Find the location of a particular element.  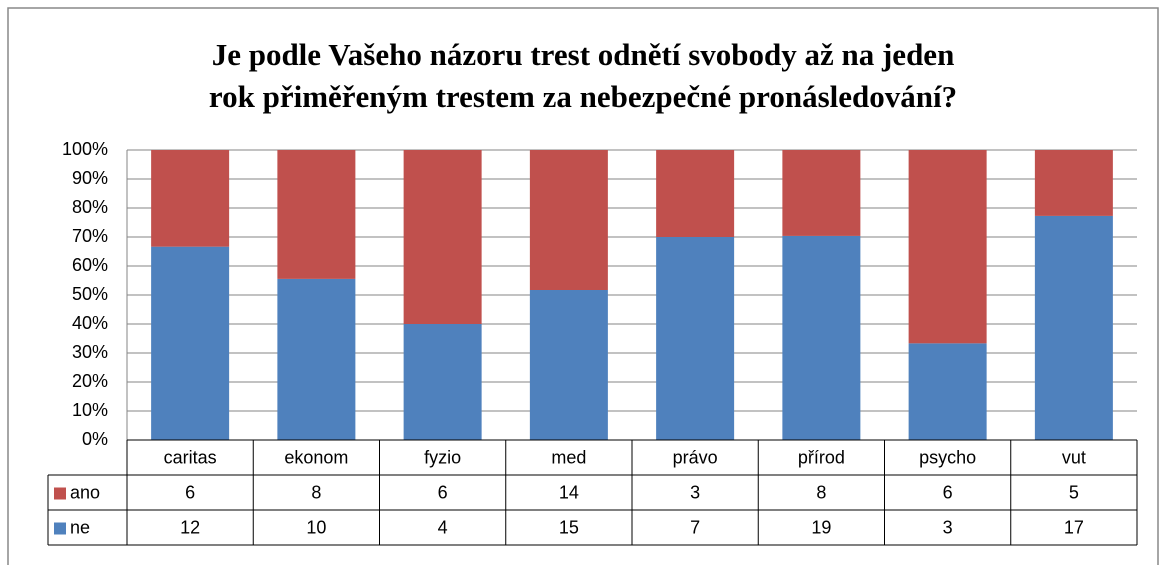

y-tick-label: 80% is located at coordinates (90, 207).